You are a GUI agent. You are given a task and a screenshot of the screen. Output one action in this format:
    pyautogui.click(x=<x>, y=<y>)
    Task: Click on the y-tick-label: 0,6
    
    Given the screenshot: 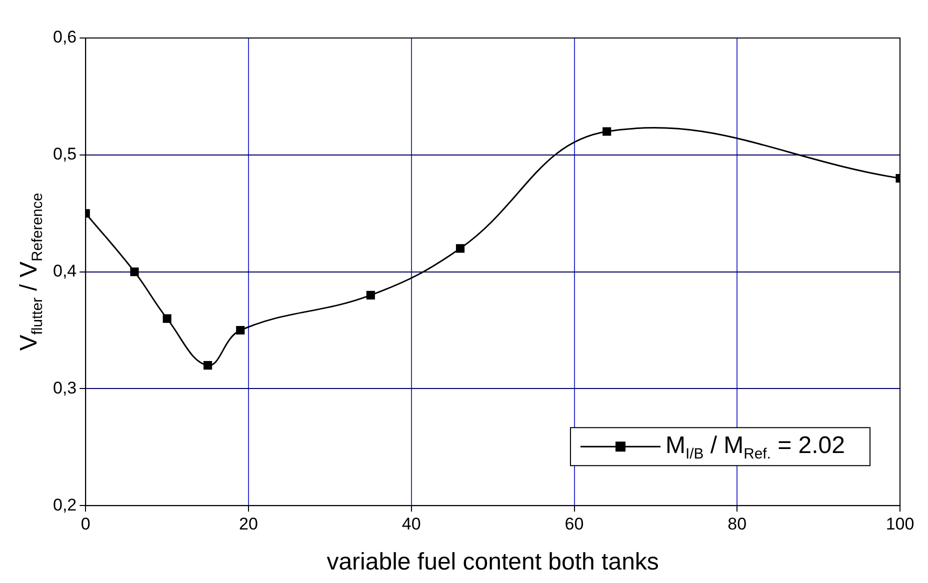 What is the action you would take?
    pyautogui.click(x=64, y=37)
    